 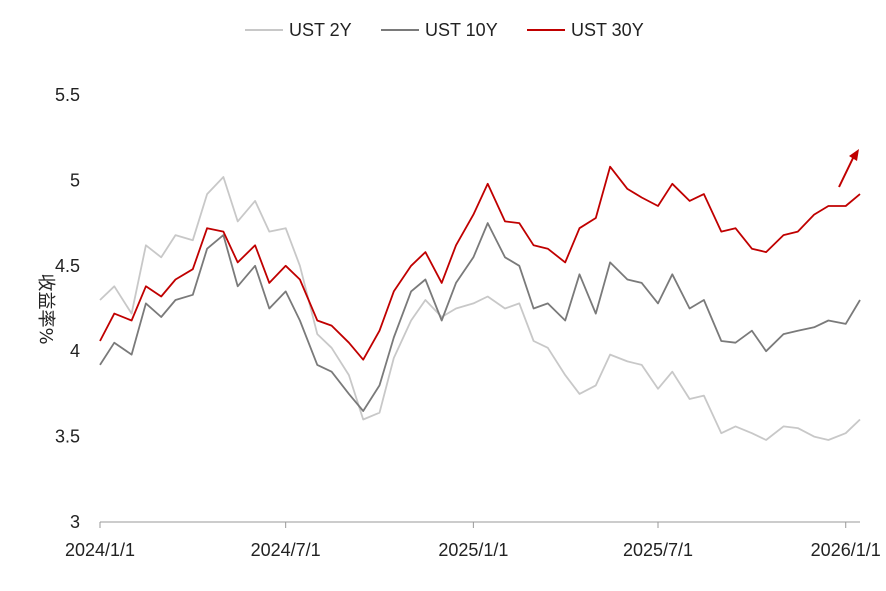 What do you see at coordinates (75, 522) in the screenshot?
I see `y-tick-label-0: 3` at bounding box center [75, 522].